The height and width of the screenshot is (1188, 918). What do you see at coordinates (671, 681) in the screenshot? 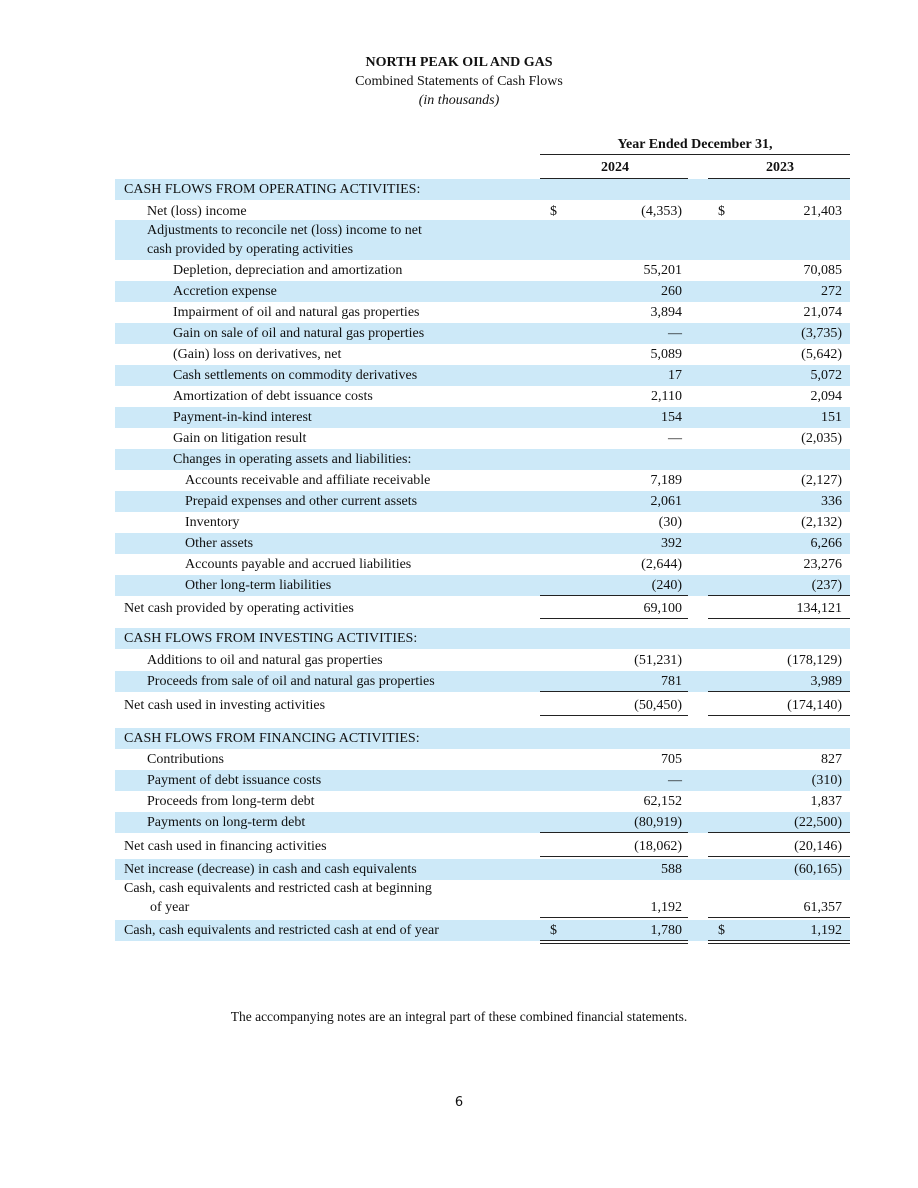
I see `cell-value: 781` at bounding box center [671, 681].